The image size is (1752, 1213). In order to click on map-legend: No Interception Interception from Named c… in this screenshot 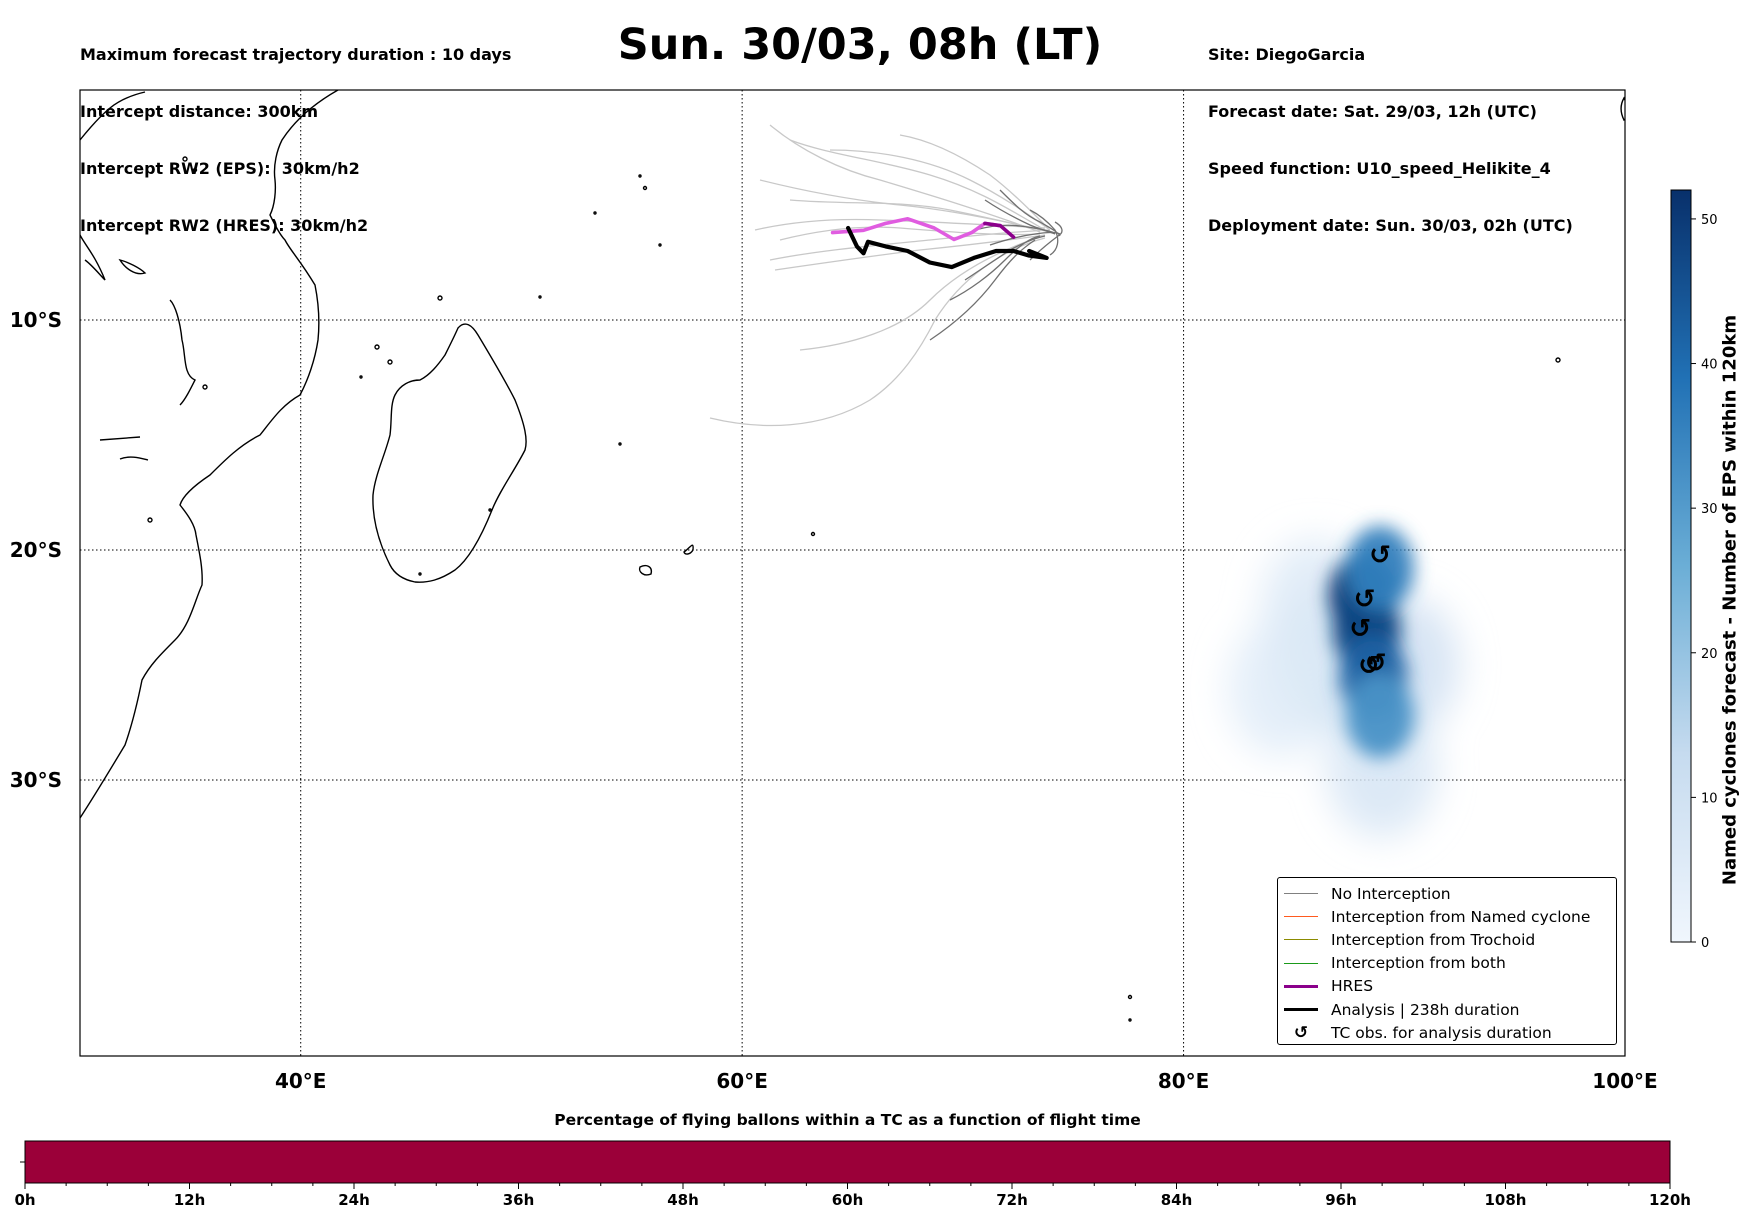, I will do `click(1447, 961)`.